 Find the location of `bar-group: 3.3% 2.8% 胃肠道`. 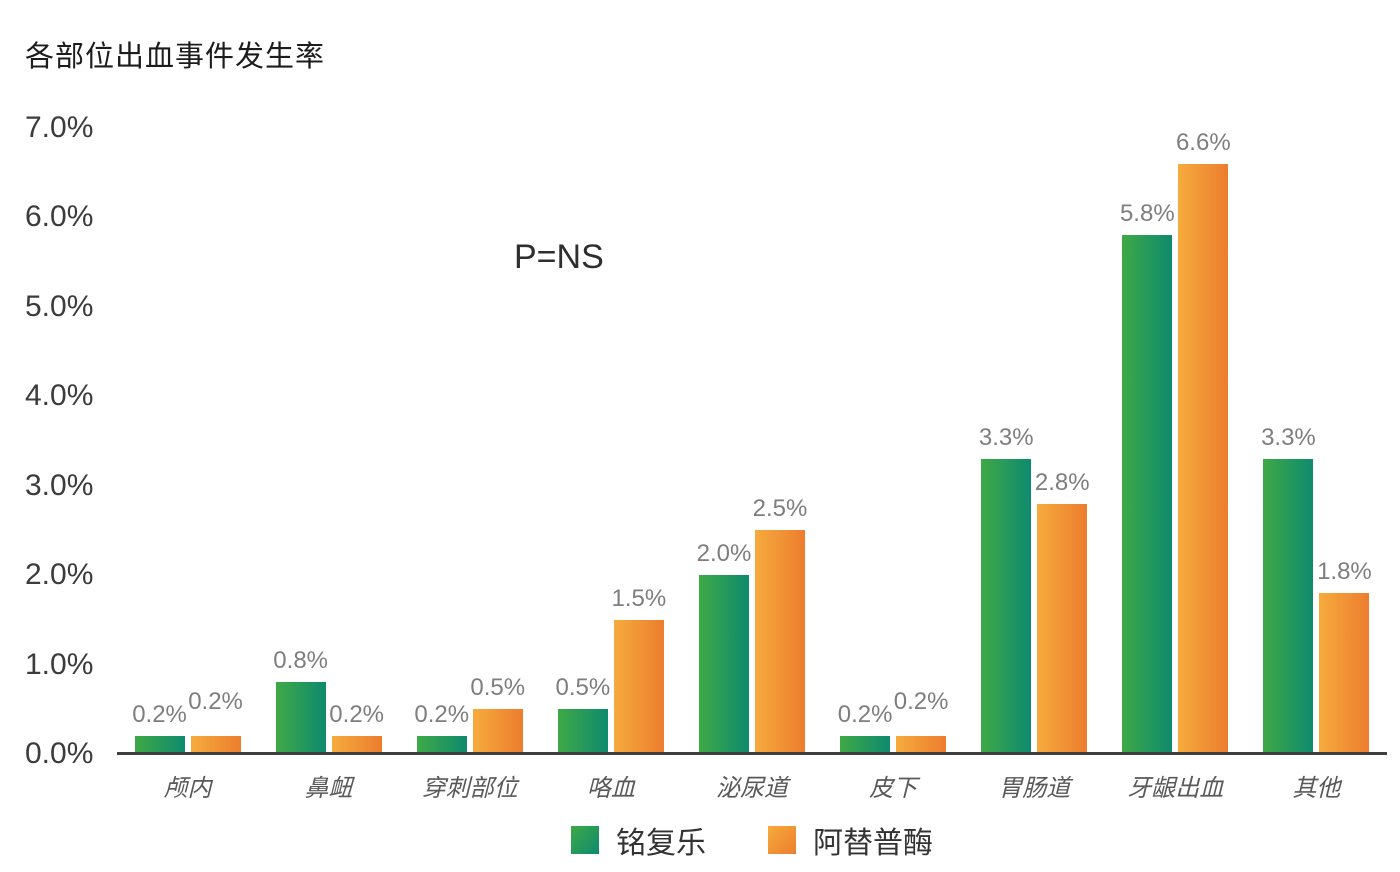

bar-group: 3.3% 2.8% 胃肠道 is located at coordinates (1034, 465).